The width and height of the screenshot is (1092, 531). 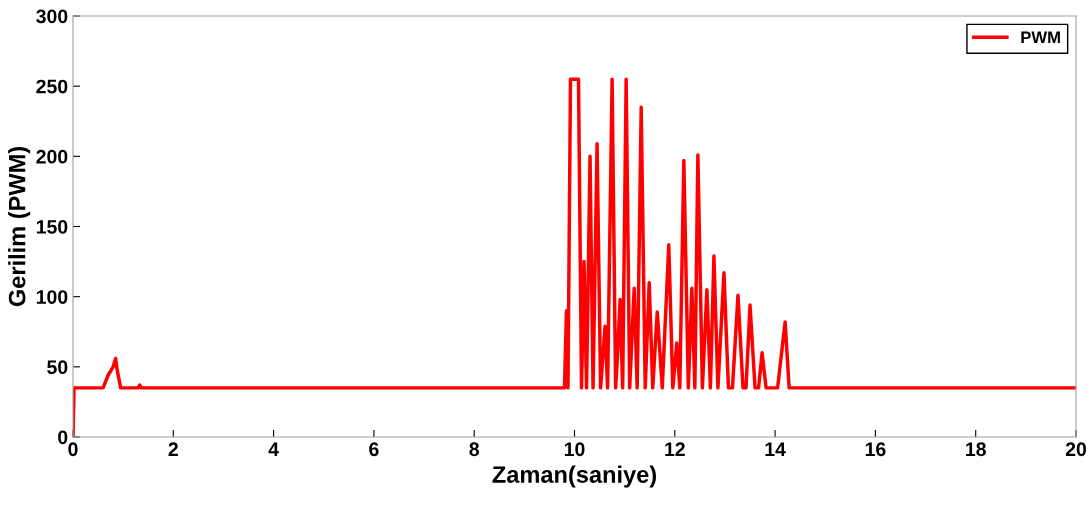 What do you see at coordinates (173, 449) in the screenshot?
I see `x-tick-label: 2` at bounding box center [173, 449].